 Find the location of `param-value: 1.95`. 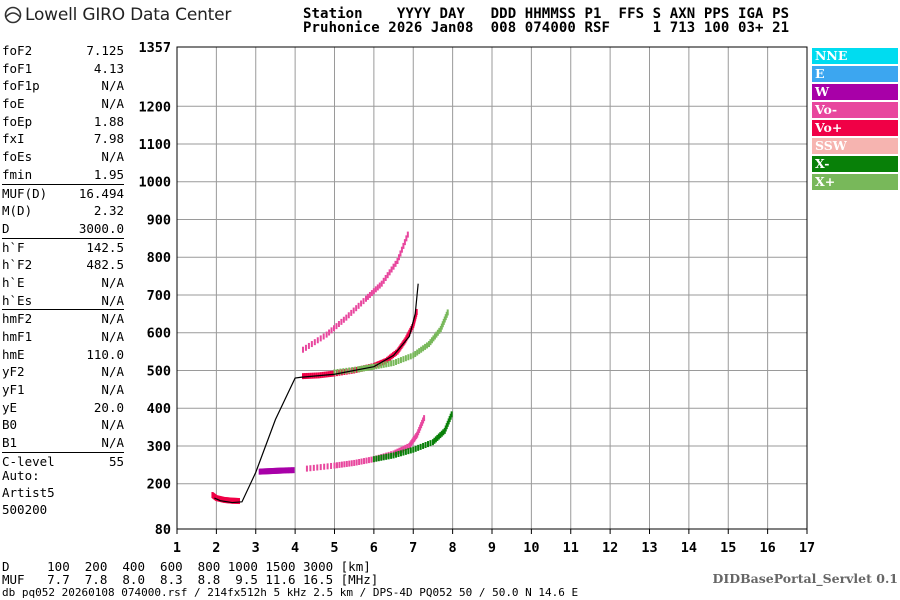

param-value: 1.95 is located at coordinates (108, 174).